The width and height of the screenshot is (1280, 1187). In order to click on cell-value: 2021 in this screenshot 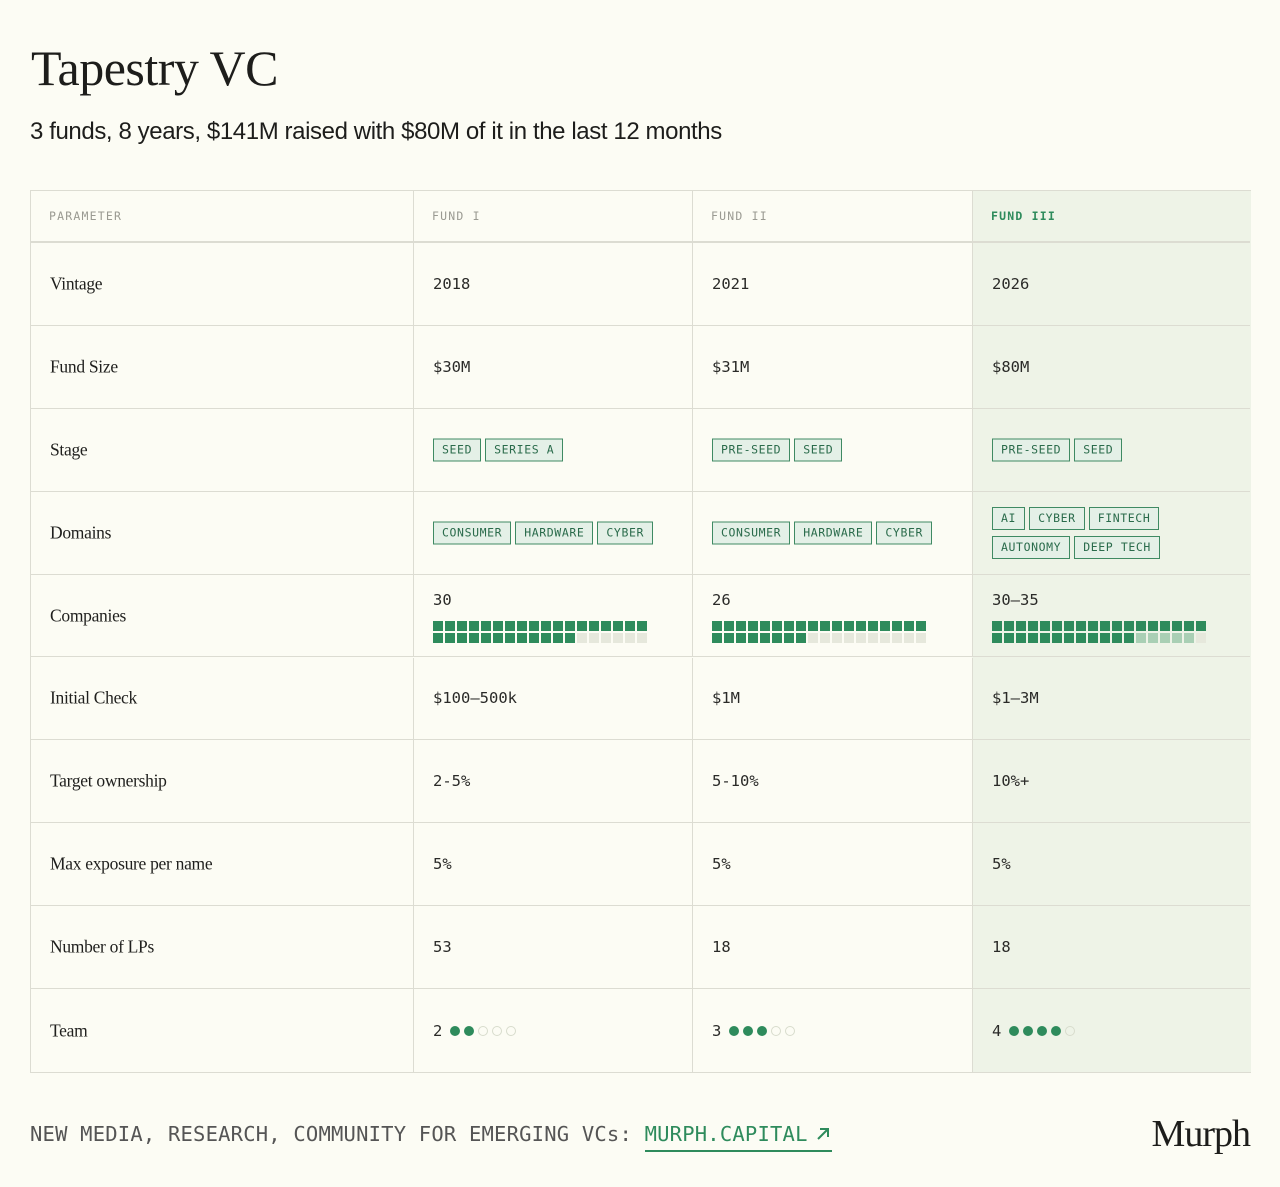, I will do `click(731, 283)`.